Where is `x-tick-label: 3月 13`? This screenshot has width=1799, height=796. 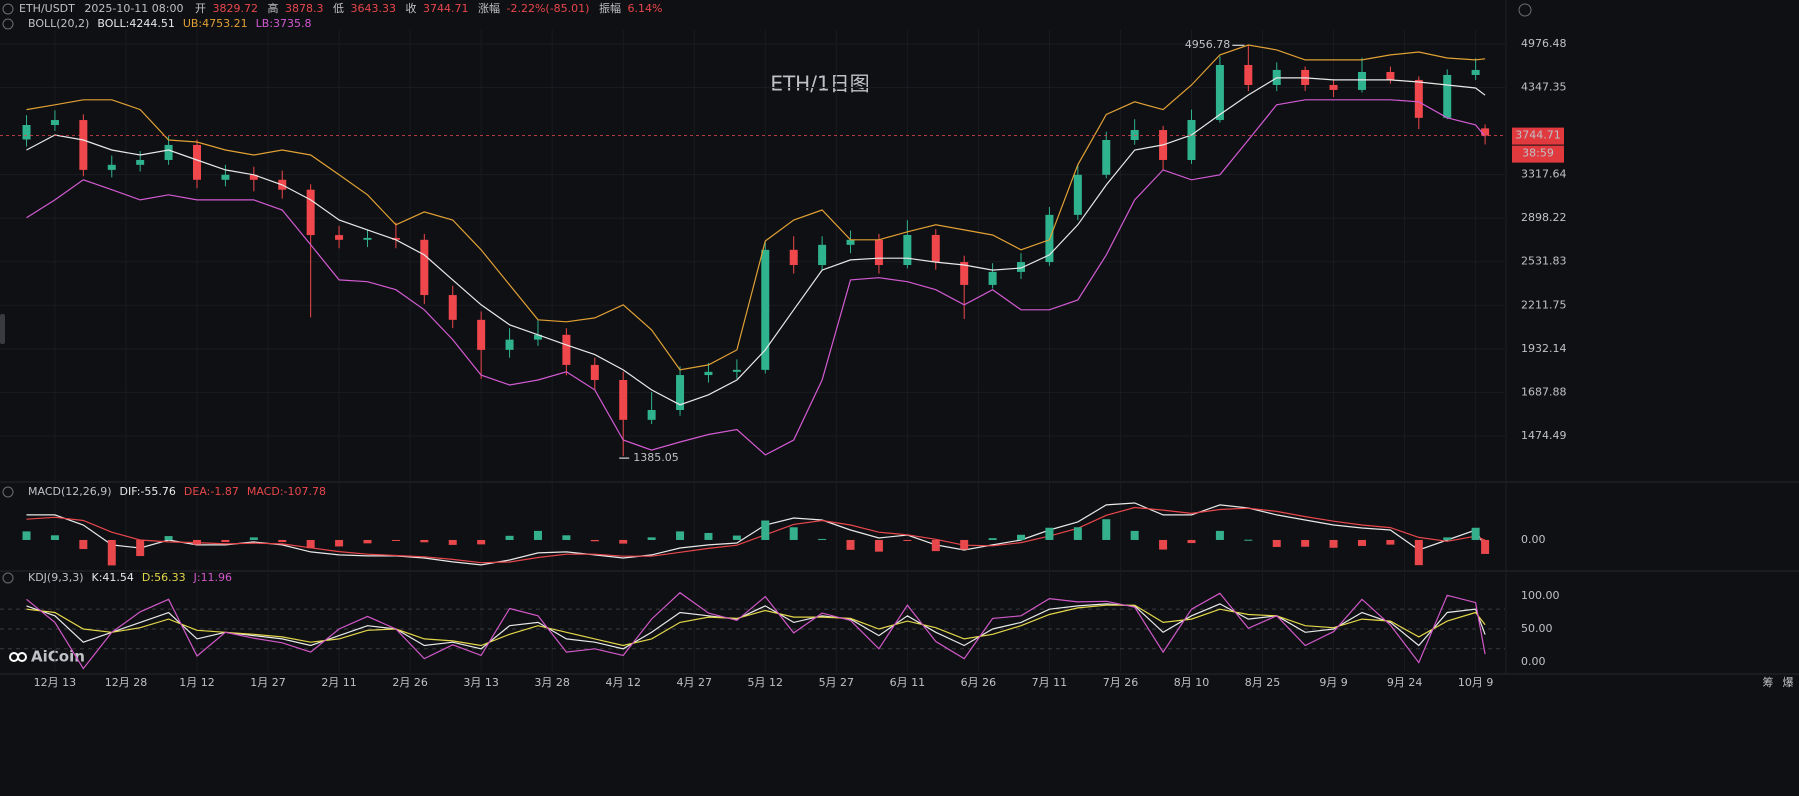
x-tick-label: 3月 13 is located at coordinates (481, 682).